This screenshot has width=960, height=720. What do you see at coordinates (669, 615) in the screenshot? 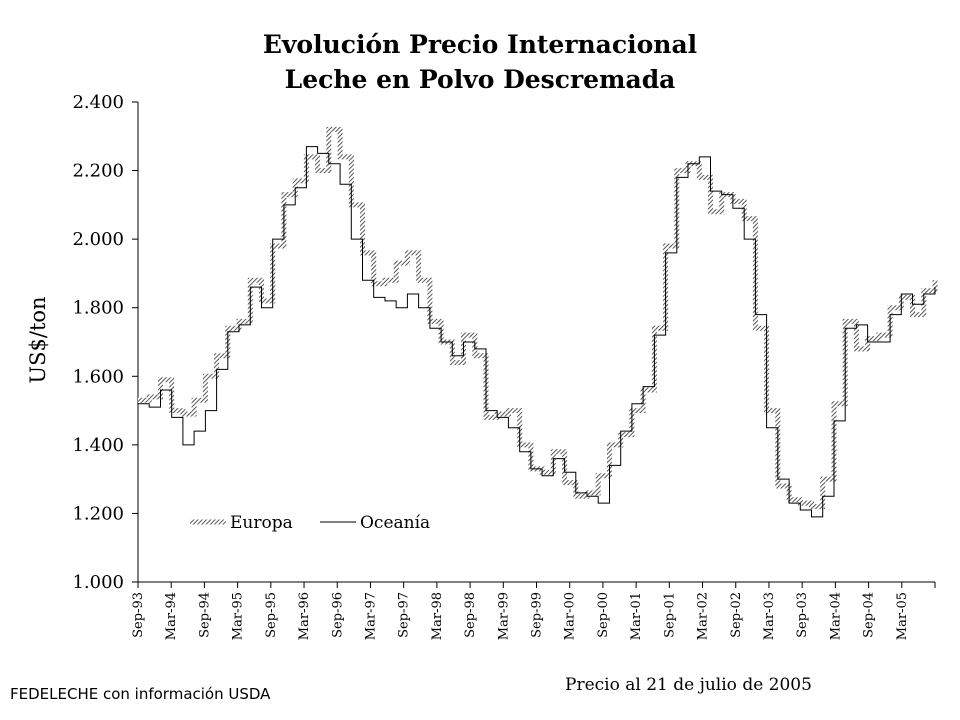
I see `x-tick-label: Sep-01` at bounding box center [669, 615].